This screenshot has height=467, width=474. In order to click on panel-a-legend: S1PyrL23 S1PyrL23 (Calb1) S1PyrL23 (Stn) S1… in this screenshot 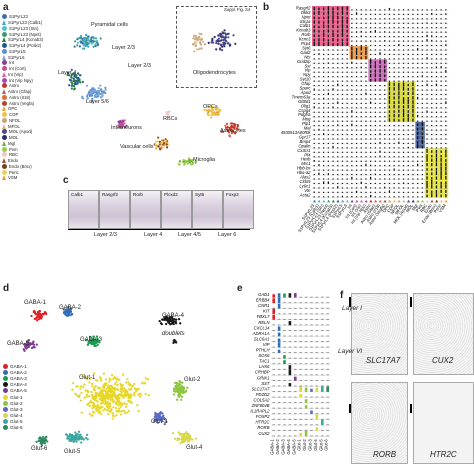, I will do `click(28, 97)`.